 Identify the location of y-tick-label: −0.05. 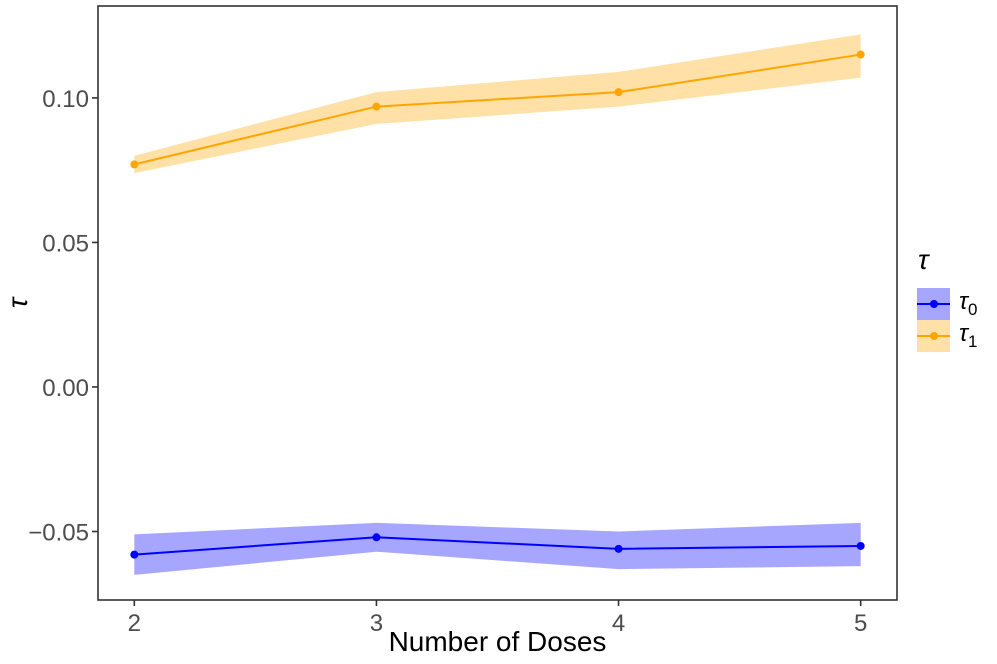
(58, 532).